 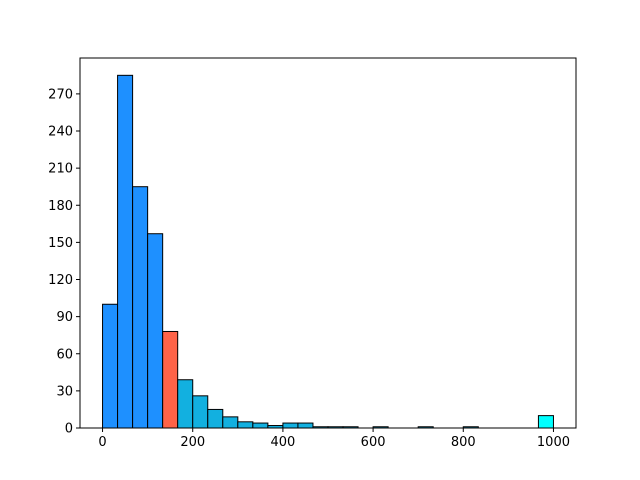 I want to click on x-tick-label: 600, so click(x=373, y=442).